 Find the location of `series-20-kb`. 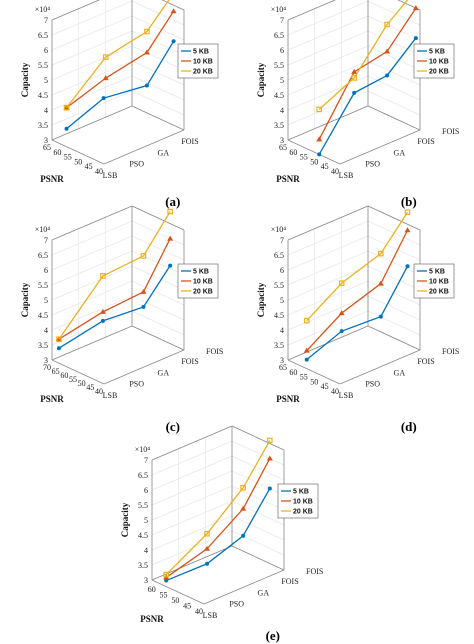

series-20-kb is located at coordinates (116, 55).